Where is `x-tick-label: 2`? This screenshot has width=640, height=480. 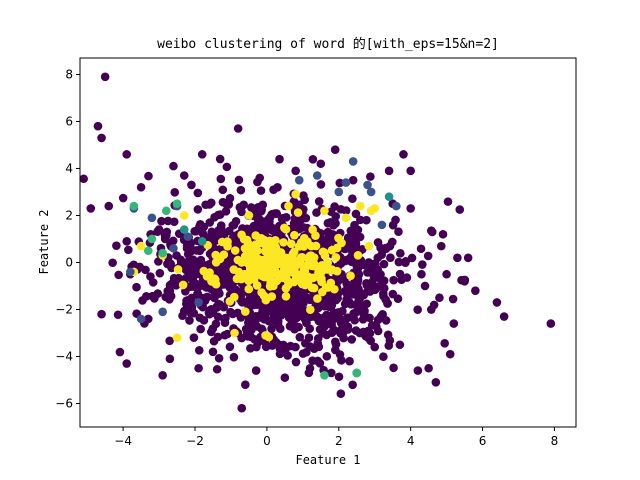 x-tick-label: 2 is located at coordinates (339, 441).